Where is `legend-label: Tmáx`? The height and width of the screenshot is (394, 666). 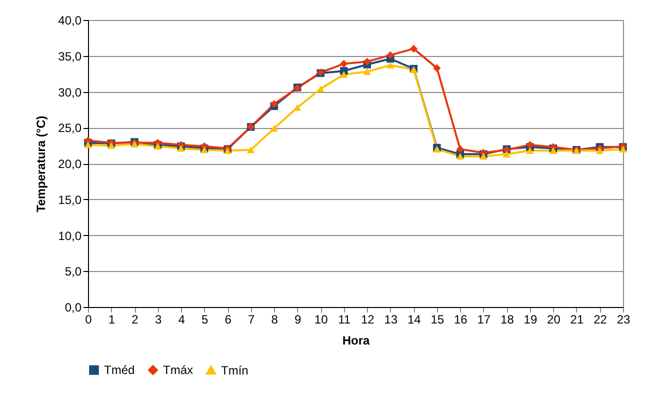
legend-label: Tmáx is located at coordinates (178, 370).